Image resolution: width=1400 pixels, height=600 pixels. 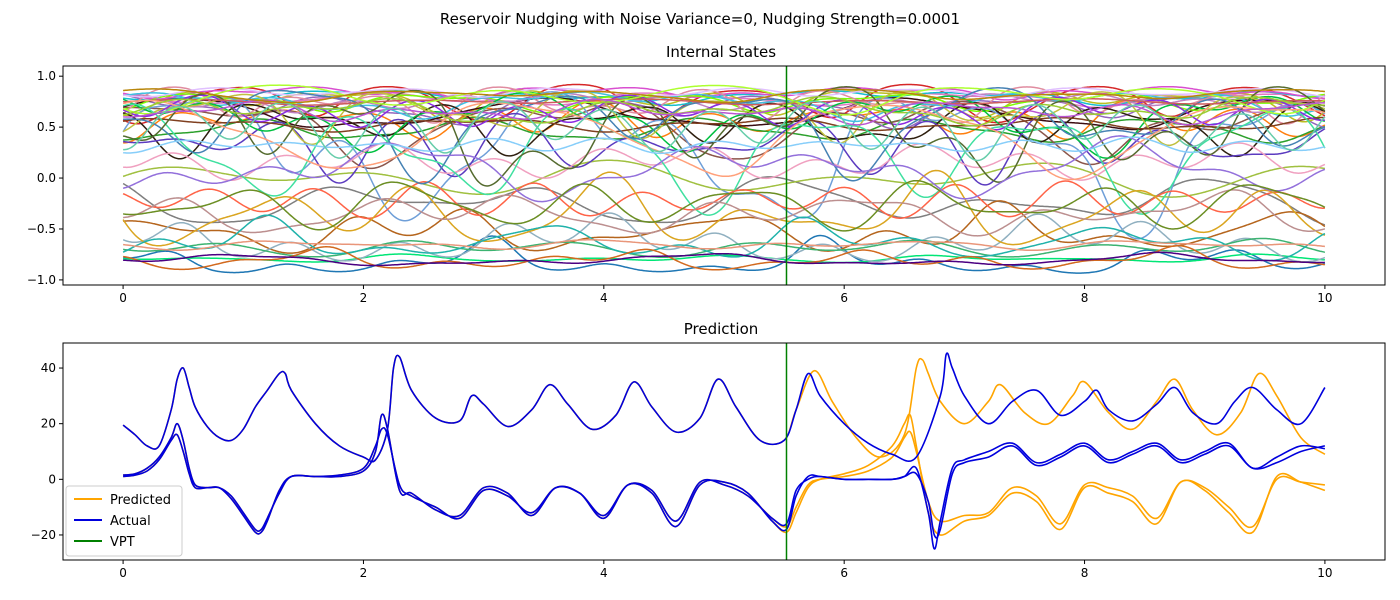 I want to click on legend-label: Actual, so click(x=130, y=521).